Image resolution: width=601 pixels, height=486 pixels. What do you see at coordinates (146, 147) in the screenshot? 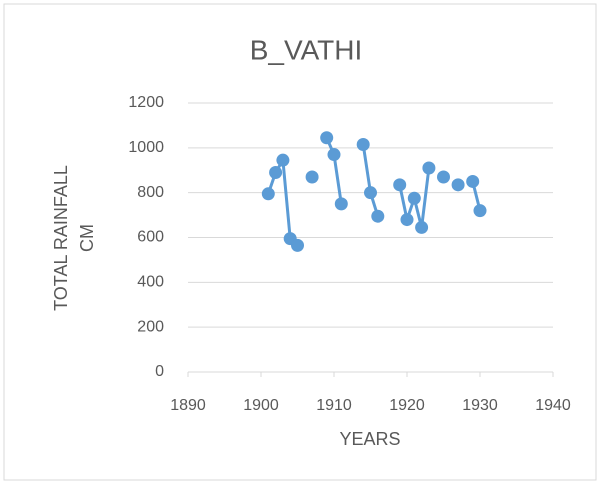
I see `y-tick-label: 1000` at bounding box center [146, 147].